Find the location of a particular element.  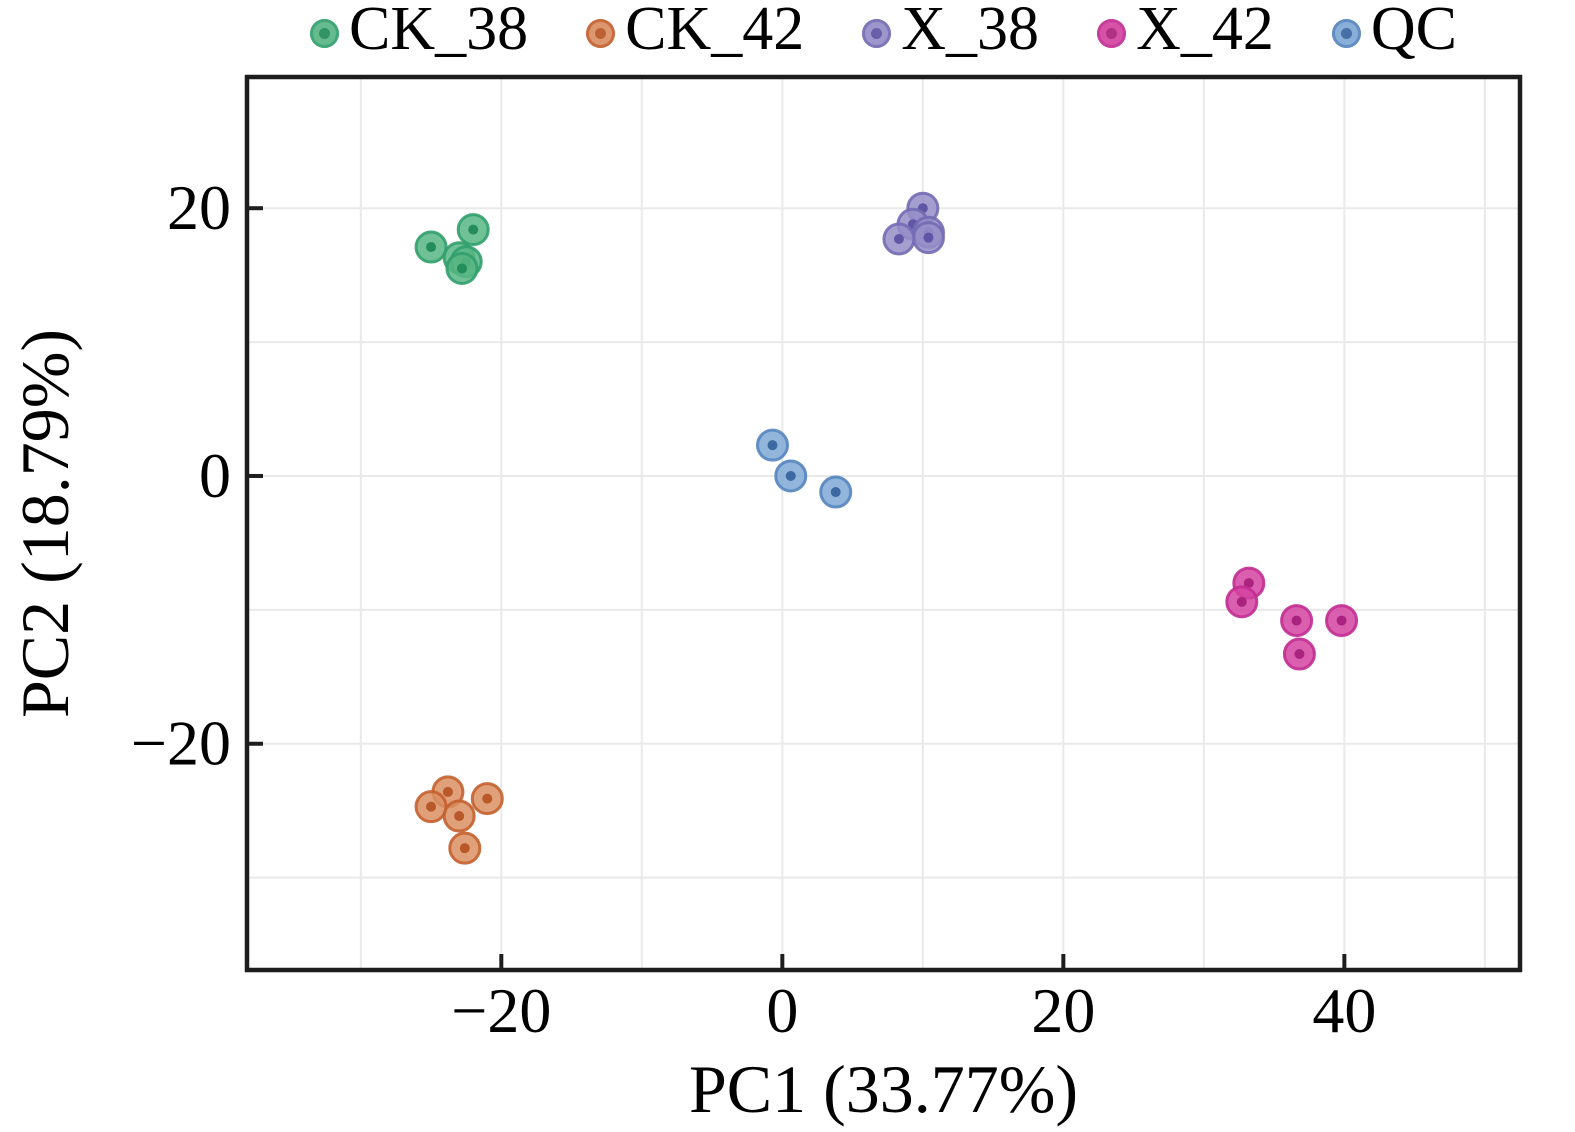

x-tick-label: 0 is located at coordinates (782, 1010).